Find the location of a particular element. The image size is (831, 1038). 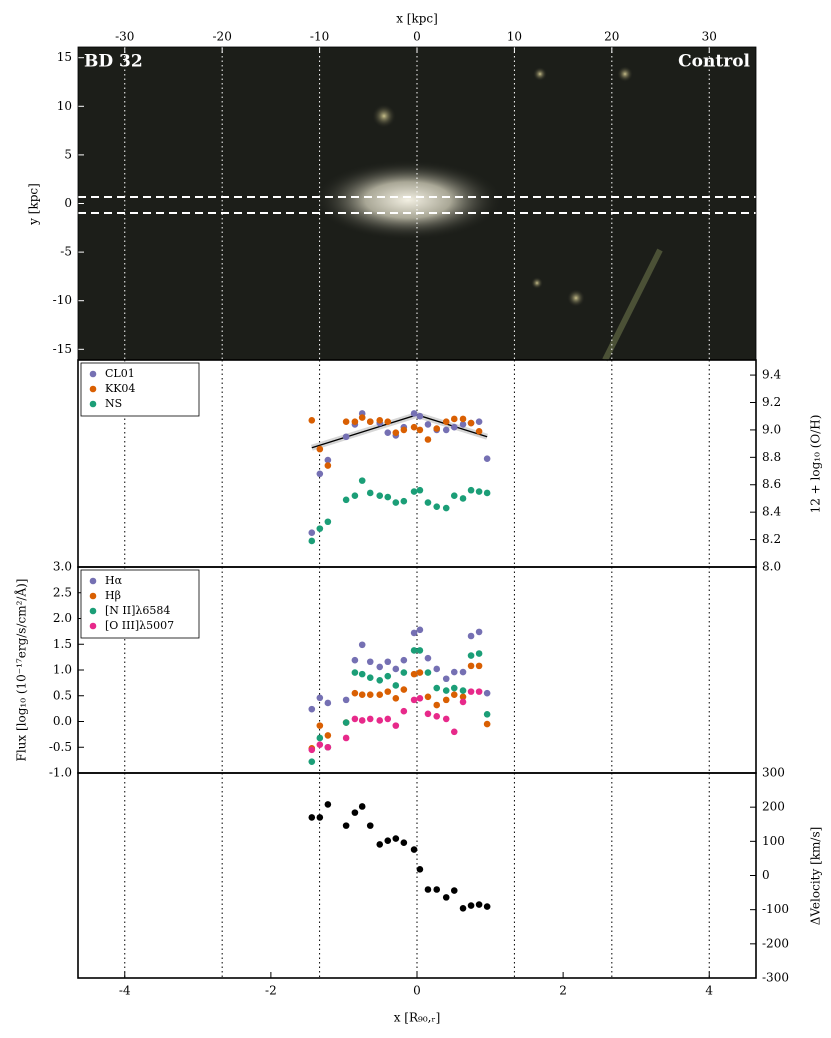

y-axis-title: 12 + log₁₀ (O/H) is located at coordinates (816, 464).